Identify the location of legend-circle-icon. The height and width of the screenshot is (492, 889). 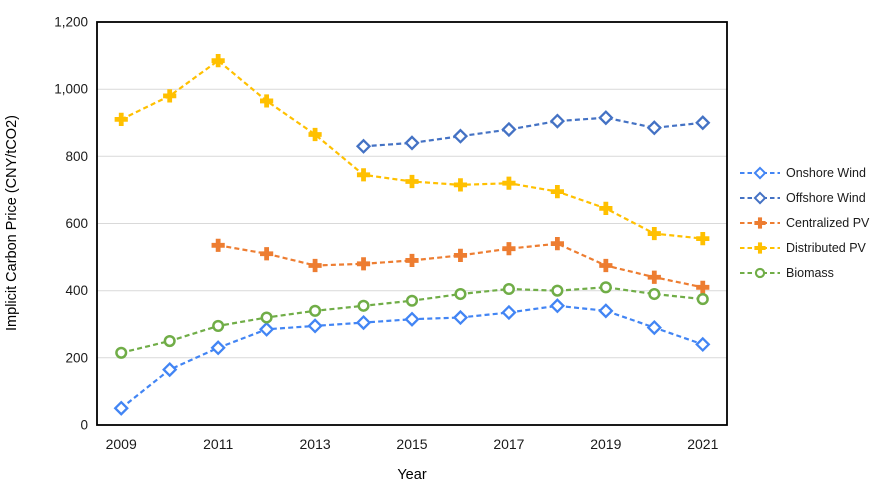
(760, 272).